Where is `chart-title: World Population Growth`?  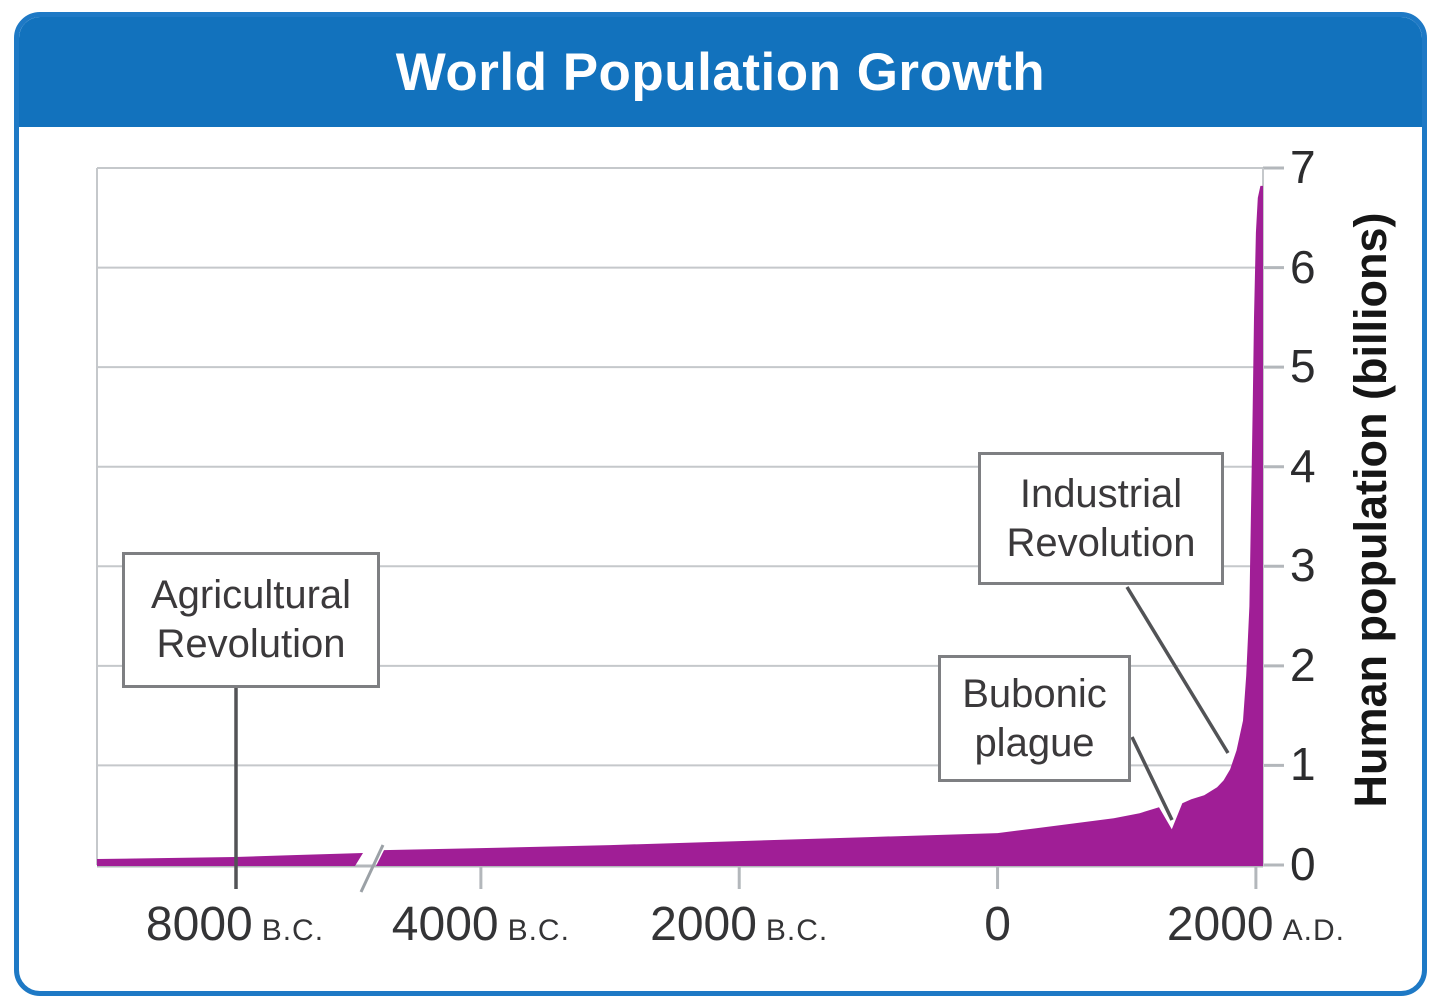 chart-title: World Population Growth is located at coordinates (720, 72).